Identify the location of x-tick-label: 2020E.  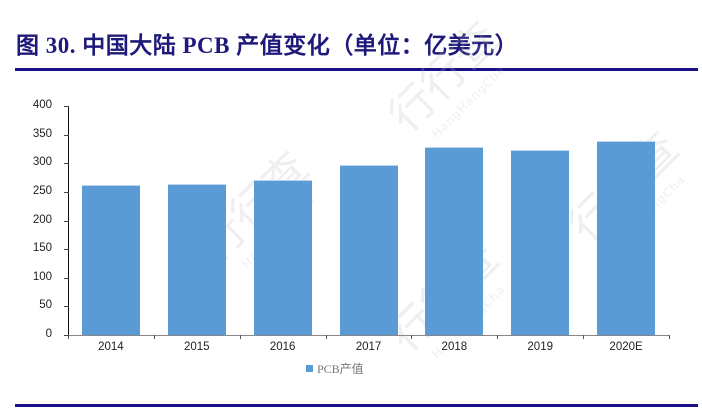
(626, 347).